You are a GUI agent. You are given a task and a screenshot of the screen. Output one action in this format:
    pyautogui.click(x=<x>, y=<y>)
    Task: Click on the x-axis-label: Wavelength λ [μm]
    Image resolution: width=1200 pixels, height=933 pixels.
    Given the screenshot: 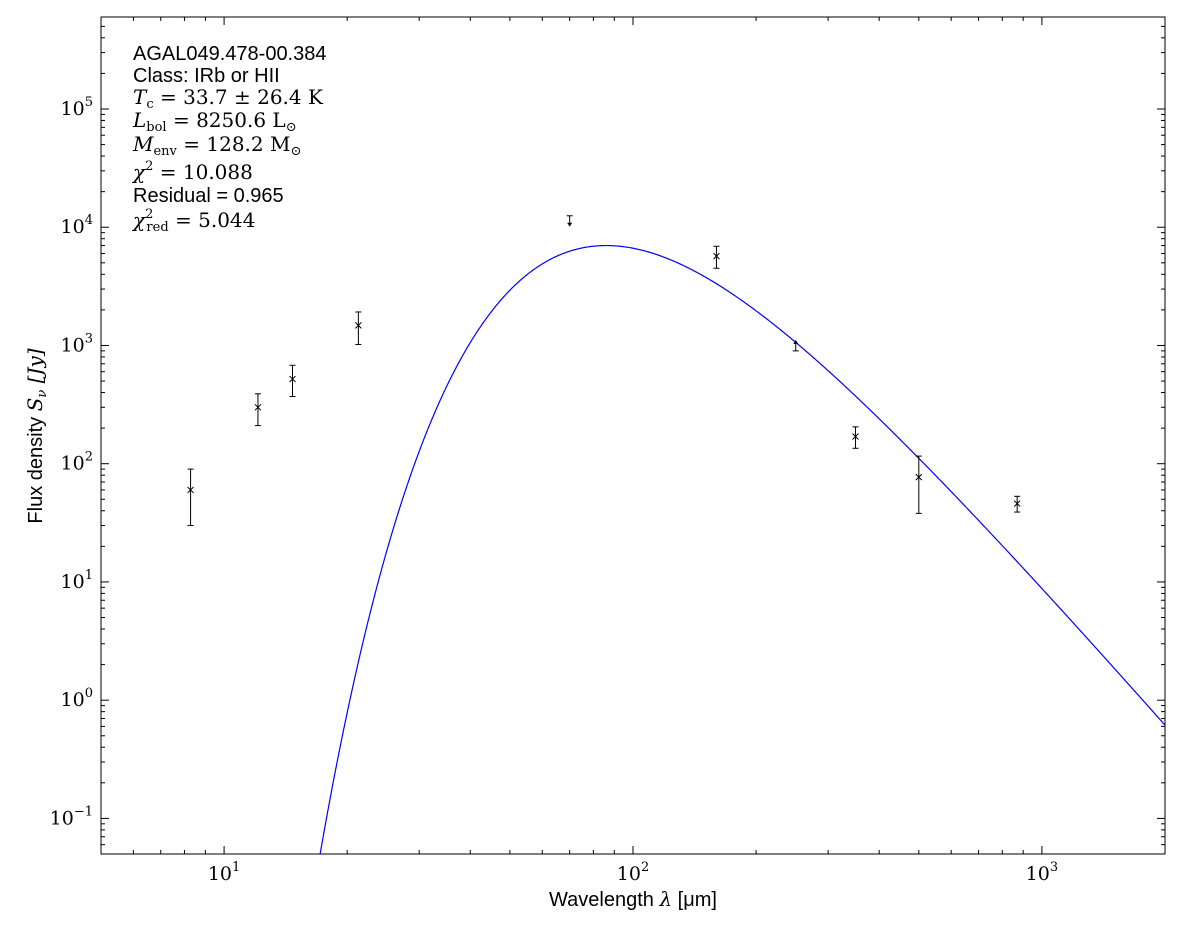 What is the action you would take?
    pyautogui.click(x=633, y=899)
    